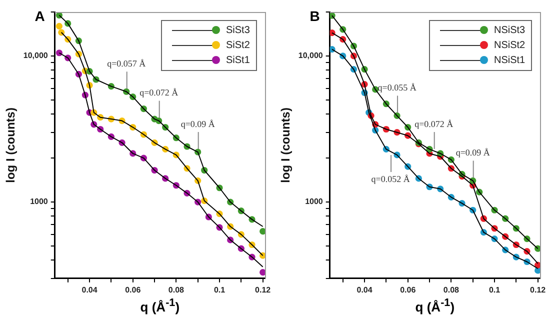 The height and width of the screenshot is (317, 550). I want to click on legend-label: NSiSt1, so click(510, 60).